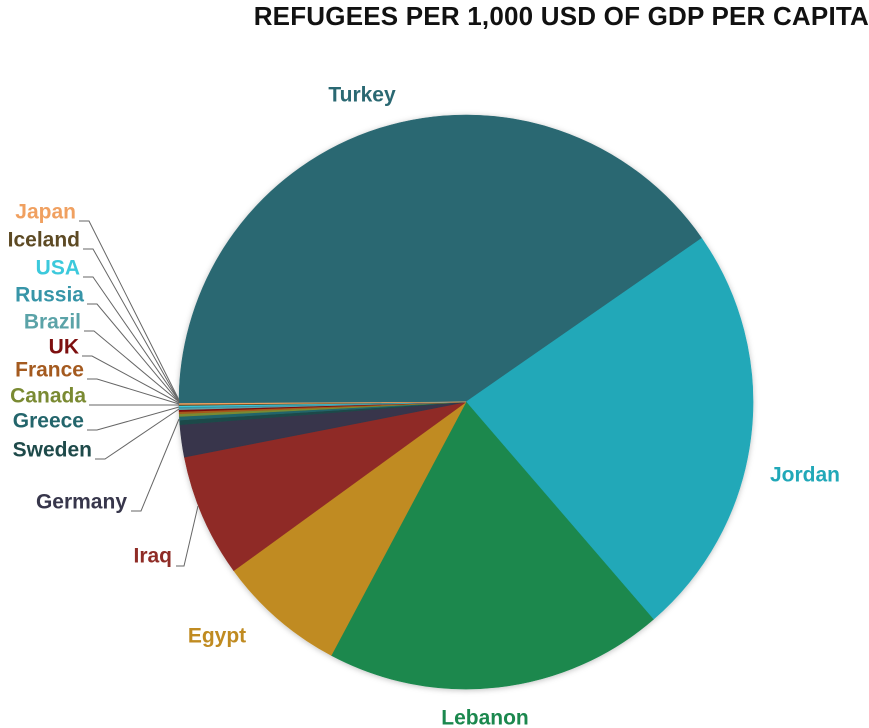 This screenshot has height=728, width=869. What do you see at coordinates (152, 556) in the screenshot?
I see `slice-label-iraq: Iraq` at bounding box center [152, 556].